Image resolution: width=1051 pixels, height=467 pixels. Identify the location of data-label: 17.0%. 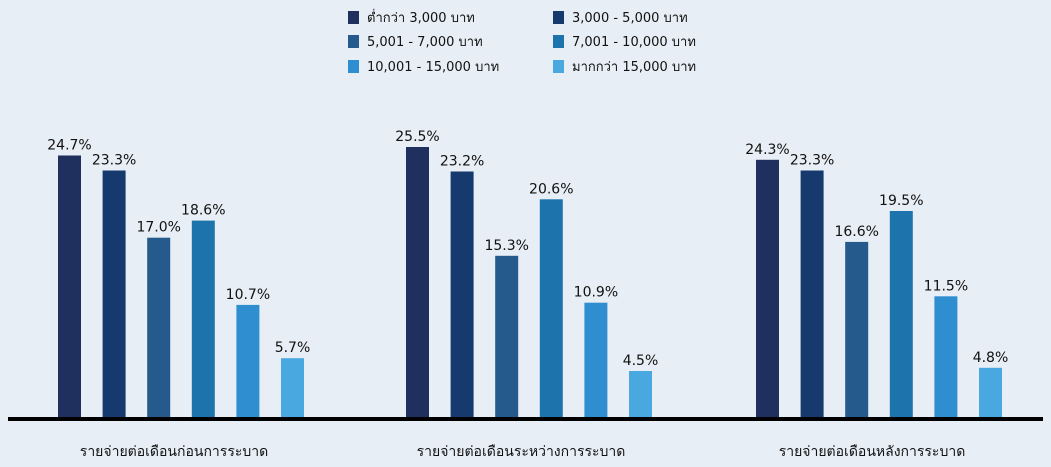
(158, 228).